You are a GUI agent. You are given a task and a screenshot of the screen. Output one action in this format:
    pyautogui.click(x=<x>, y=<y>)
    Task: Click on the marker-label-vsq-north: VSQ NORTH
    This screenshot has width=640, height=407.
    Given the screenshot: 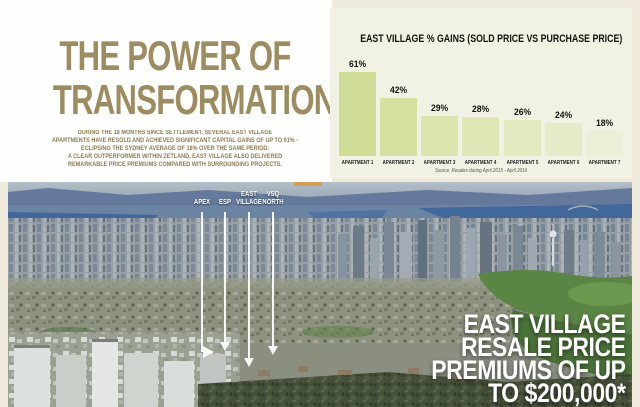 What is the action you would take?
    pyautogui.click(x=272, y=199)
    